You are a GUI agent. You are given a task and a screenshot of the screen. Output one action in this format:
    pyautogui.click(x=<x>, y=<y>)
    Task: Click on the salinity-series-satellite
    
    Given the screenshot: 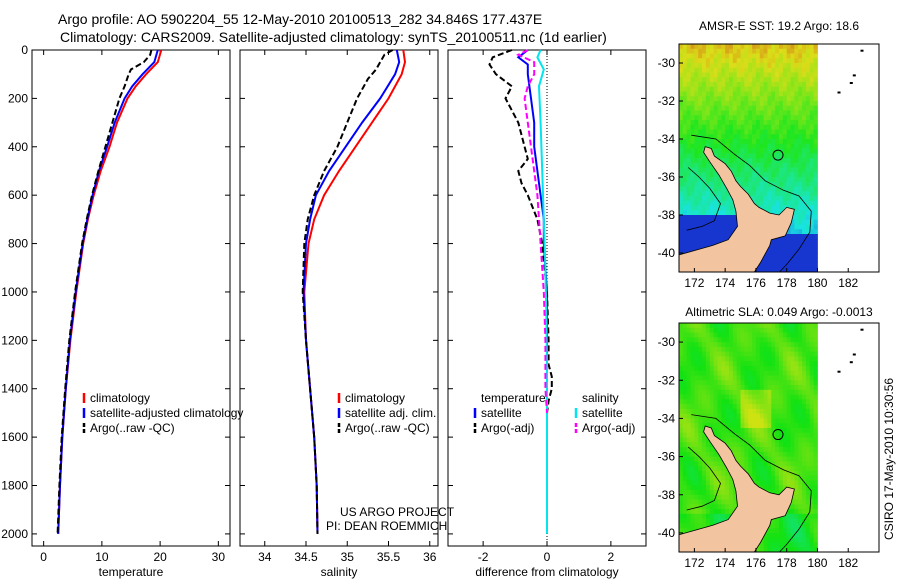 What is the action you would take?
    pyautogui.click(x=351, y=291)
    